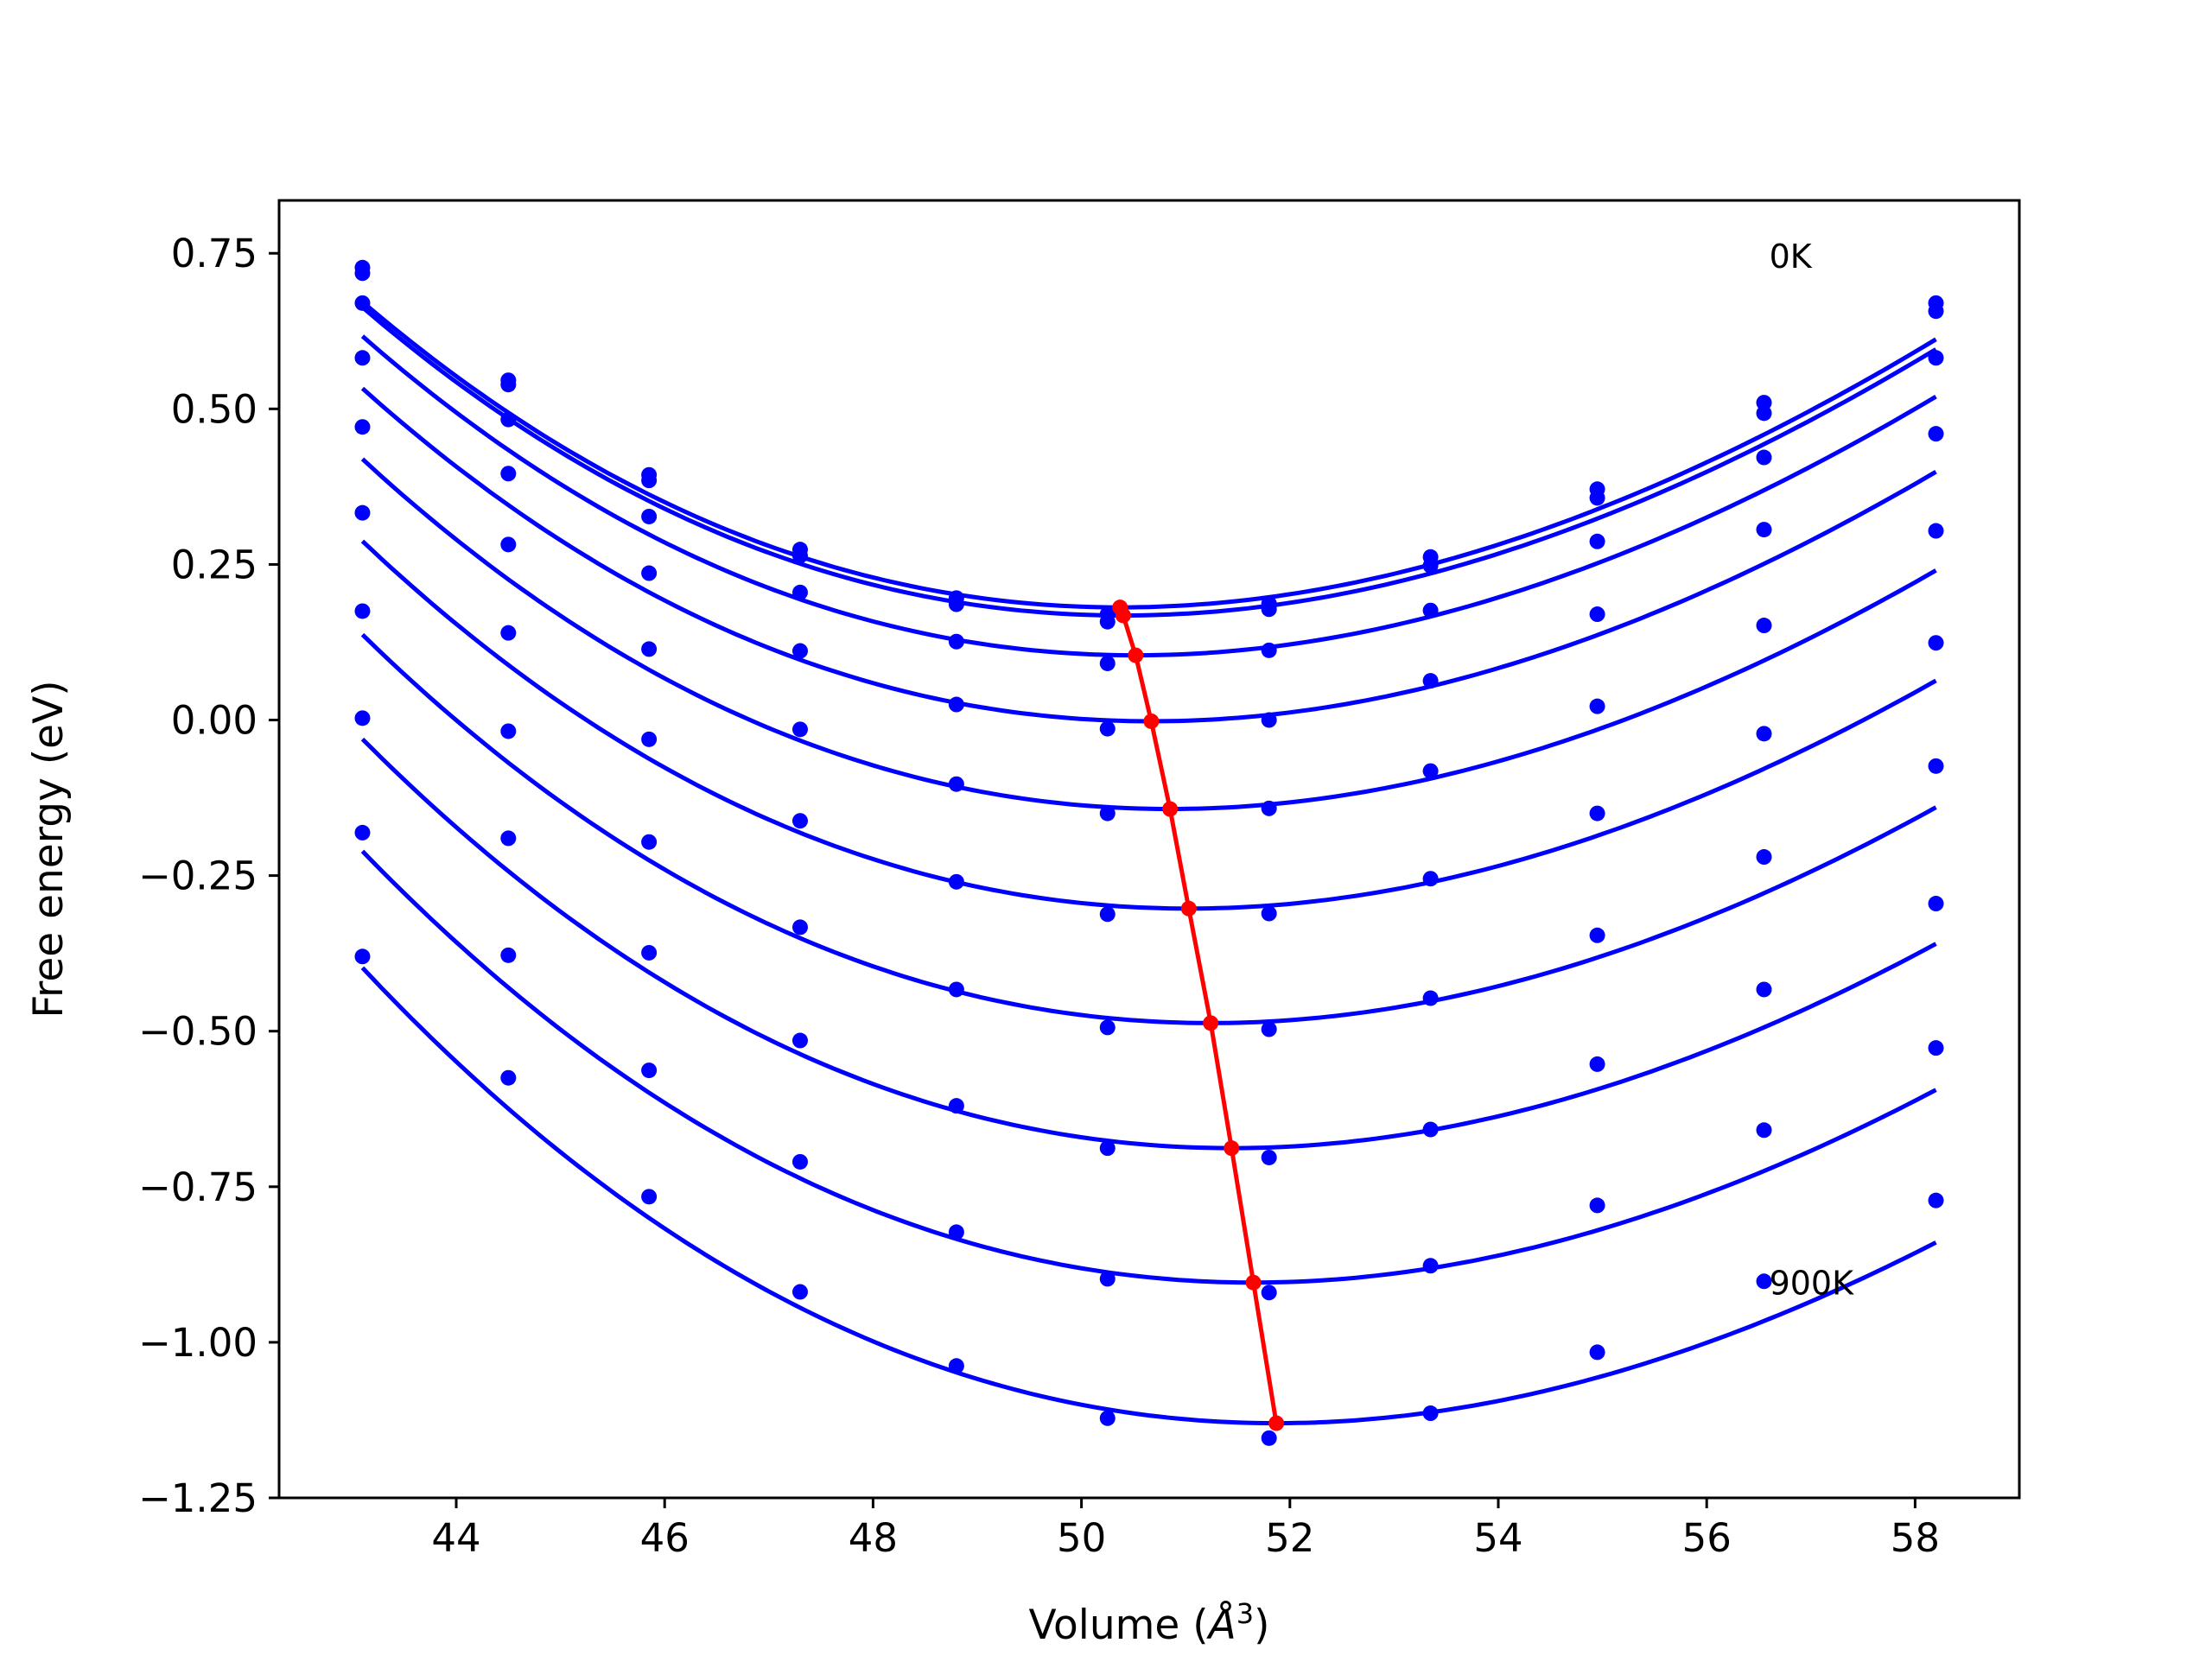 This screenshot has height=1662, width=2212. I want to click on y-tick-label: −0.50, so click(197, 1032).